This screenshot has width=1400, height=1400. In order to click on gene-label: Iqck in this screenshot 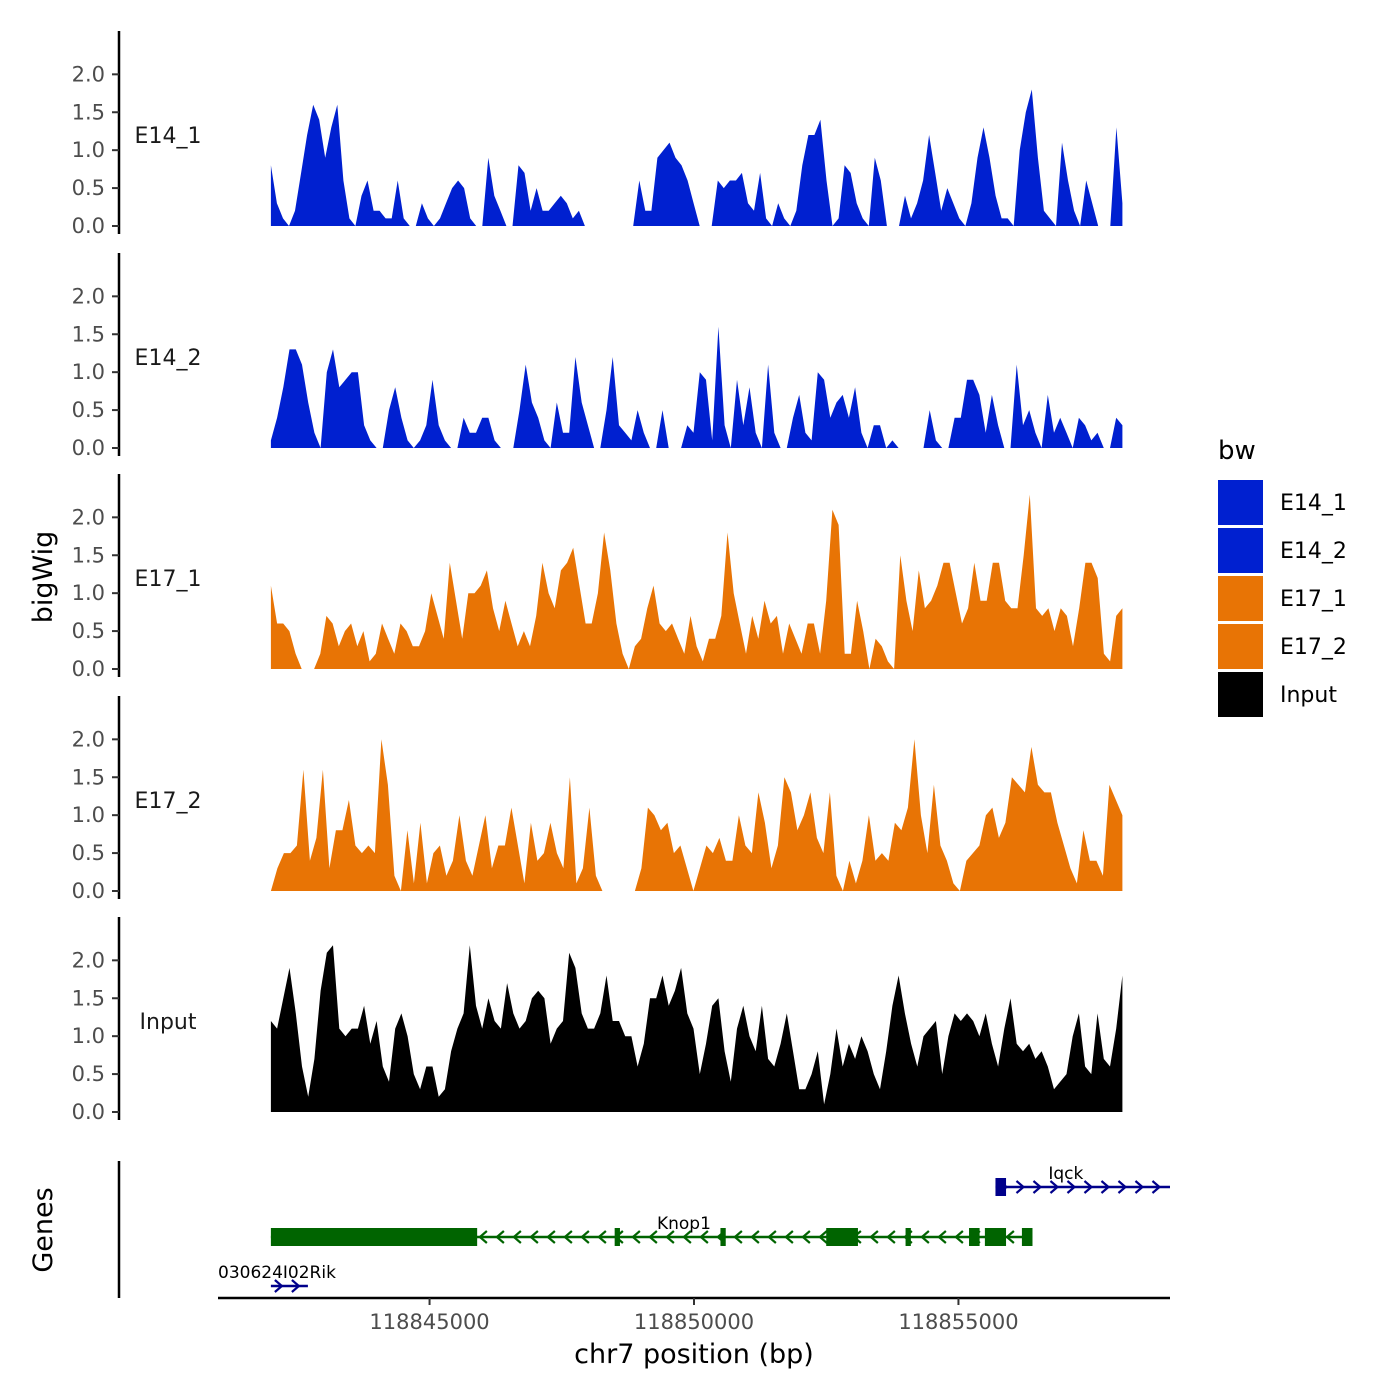, I will do `click(1065, 1174)`.